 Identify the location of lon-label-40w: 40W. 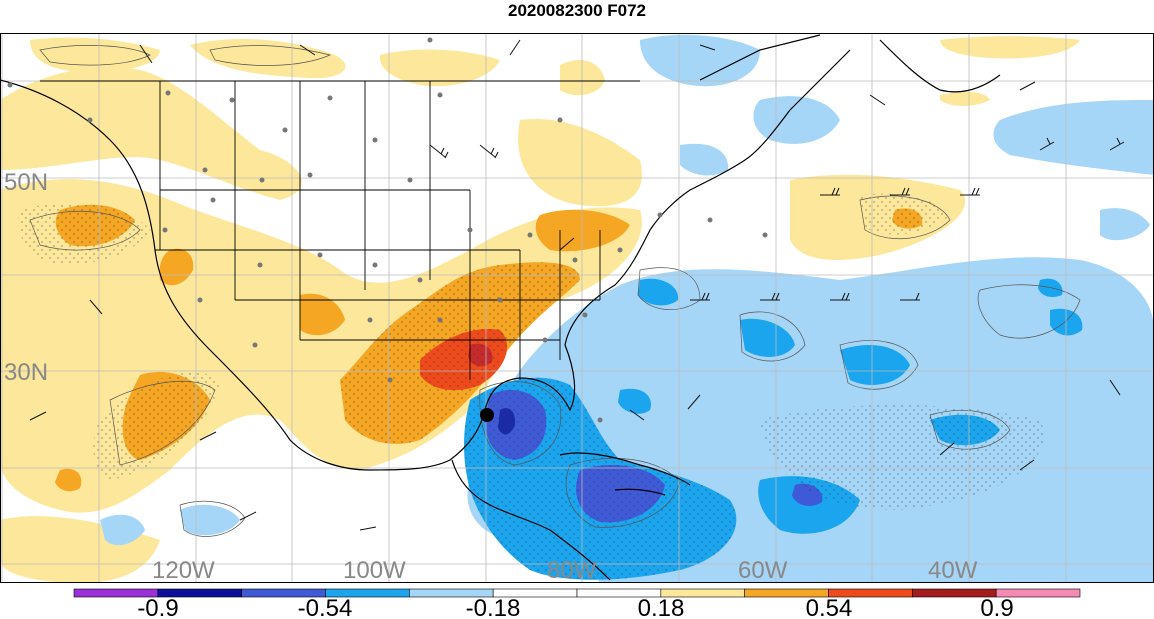
(953, 570).